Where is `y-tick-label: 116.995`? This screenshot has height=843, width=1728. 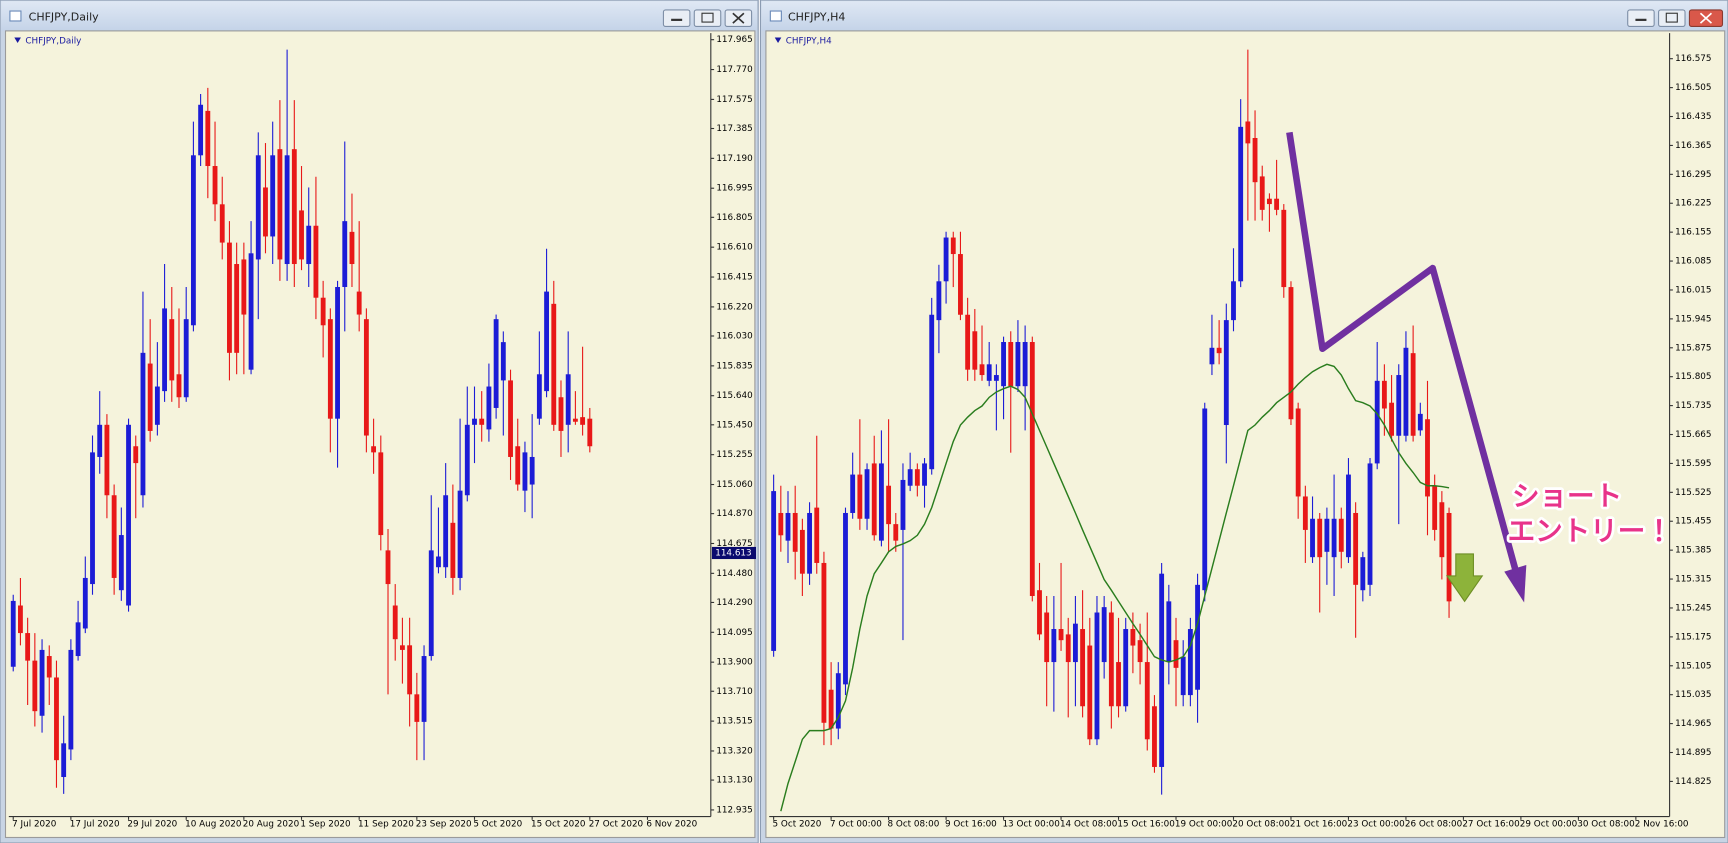
y-tick-label: 116.995 is located at coordinates (734, 189).